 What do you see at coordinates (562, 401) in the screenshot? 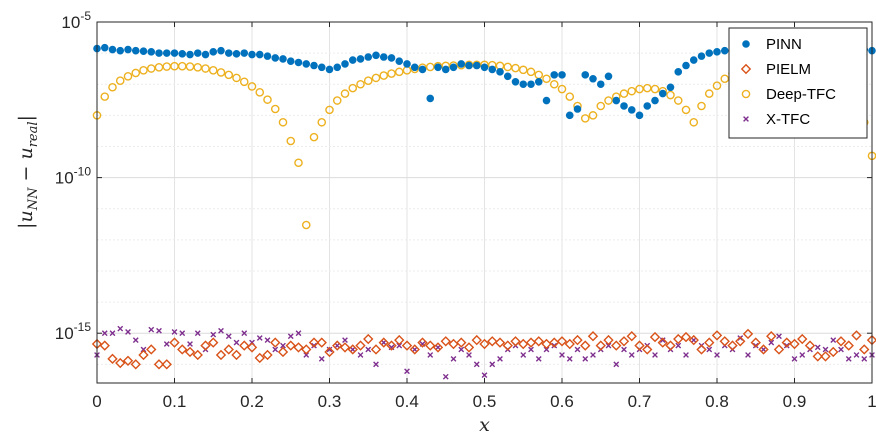
I see `x-tick-label: 0.6` at bounding box center [562, 401].